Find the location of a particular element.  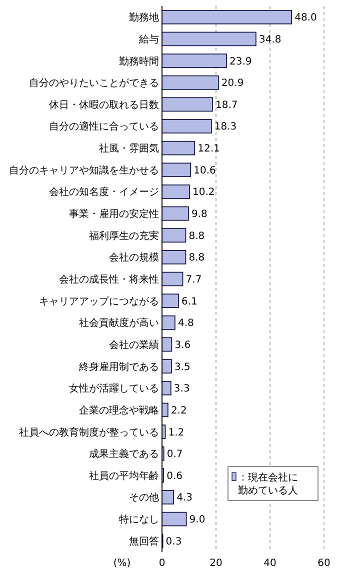

y-tick-label: 福利厚生の充実 is located at coordinates (124, 236).